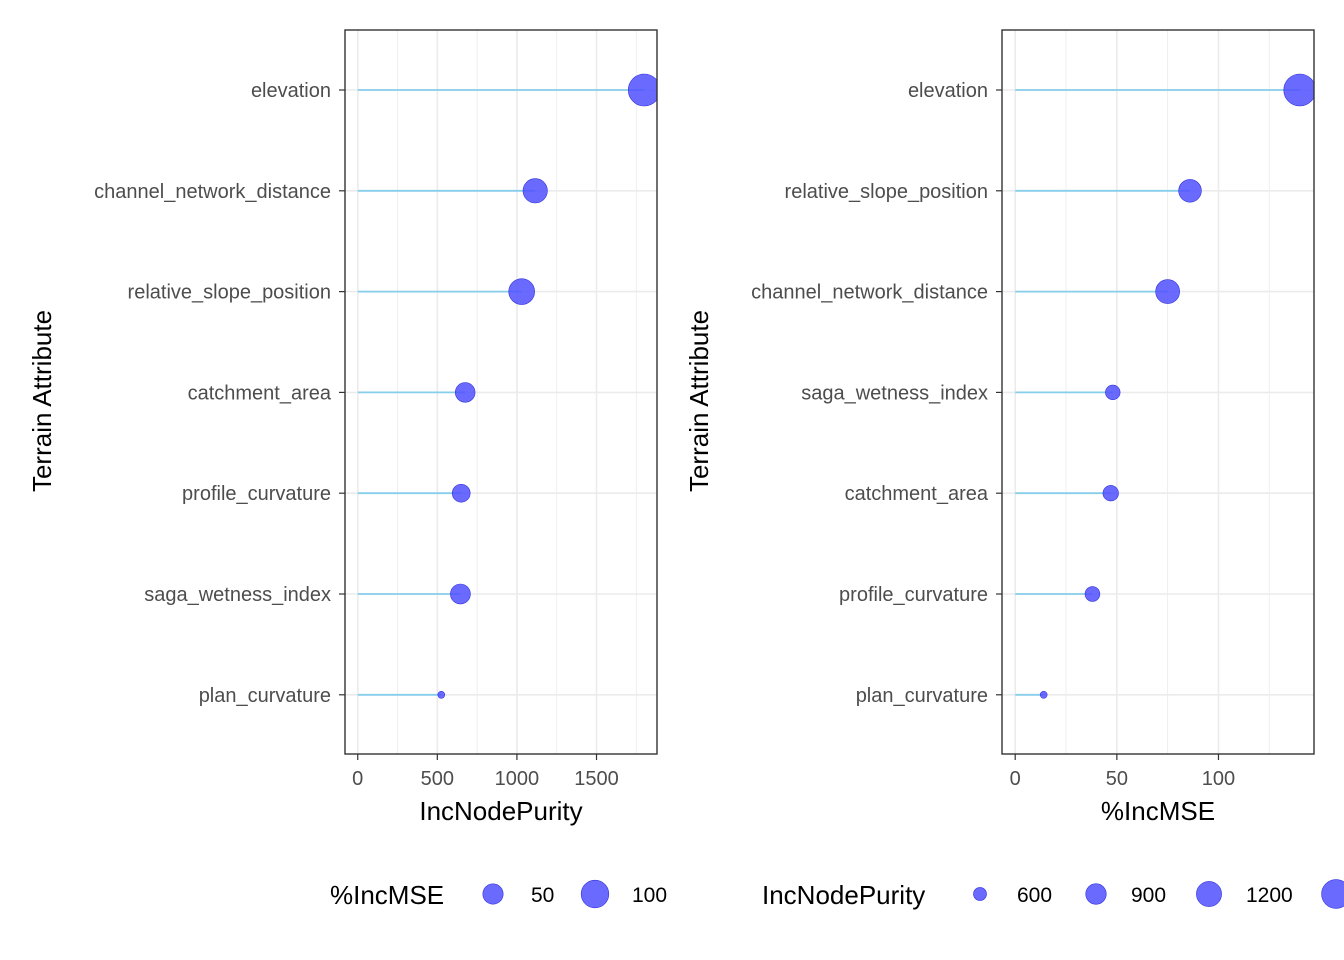 This screenshot has height=960, width=1344. Describe the element at coordinates (1218, 779) in the screenshot. I see `x-tick-label: 100` at that location.